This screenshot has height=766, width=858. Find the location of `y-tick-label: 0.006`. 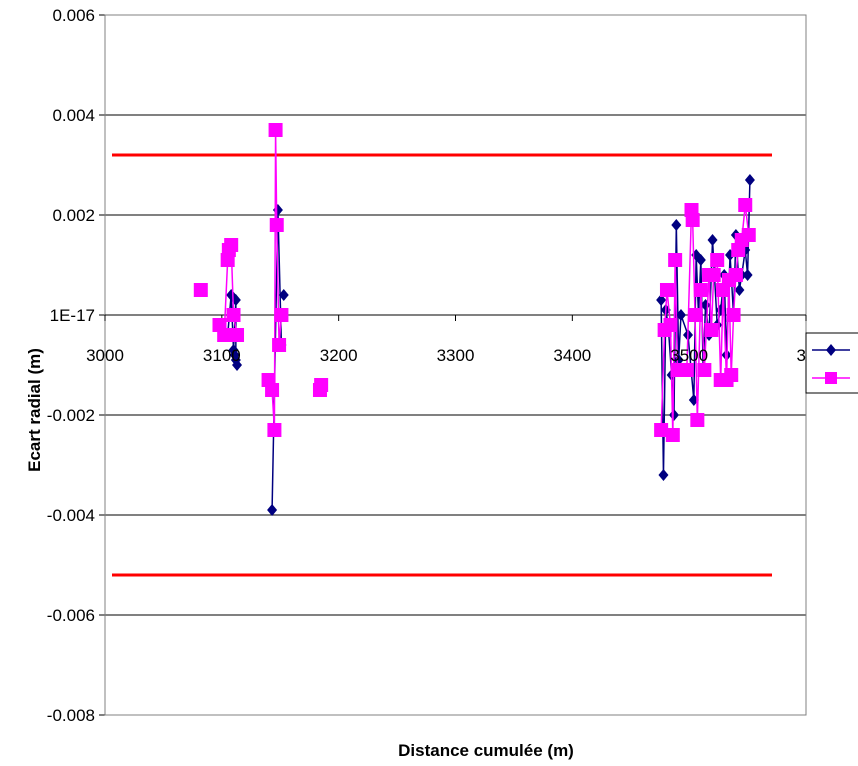

y-tick-label: 0.006 is located at coordinates (73, 15).